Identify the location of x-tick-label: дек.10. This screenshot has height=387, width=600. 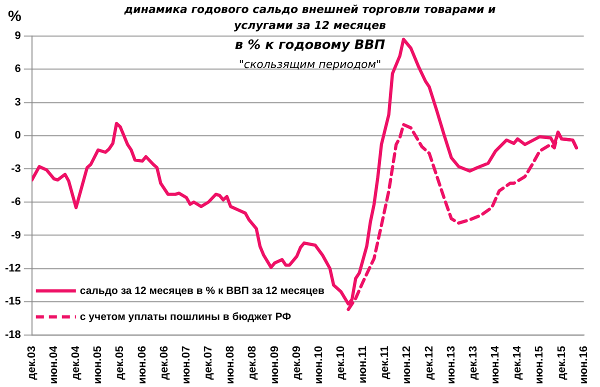
(340, 363).